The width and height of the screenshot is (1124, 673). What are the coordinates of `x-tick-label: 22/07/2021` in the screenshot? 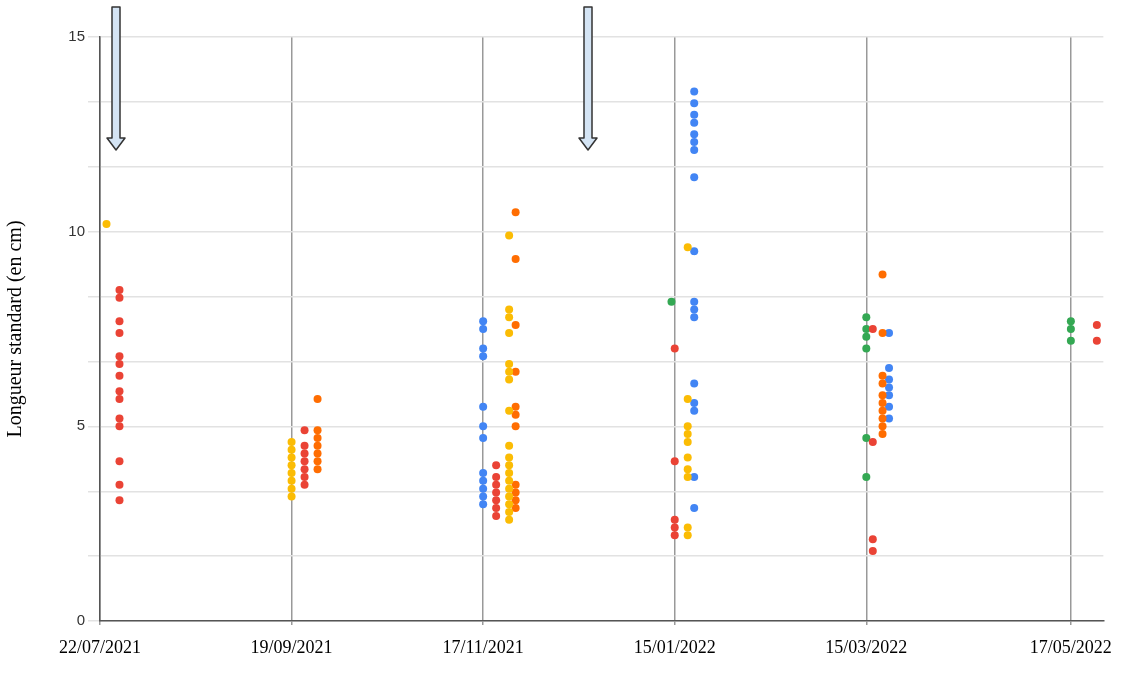 It's located at (100, 646).